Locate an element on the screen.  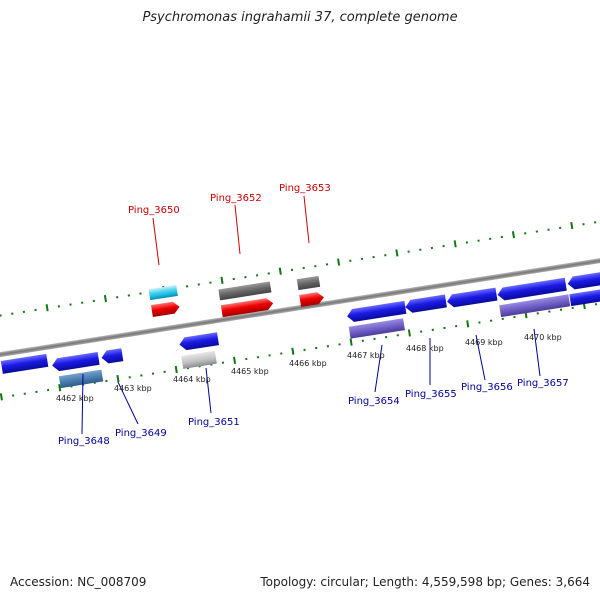
gene-ping-3647-arrow is located at coordinates (24, 363).